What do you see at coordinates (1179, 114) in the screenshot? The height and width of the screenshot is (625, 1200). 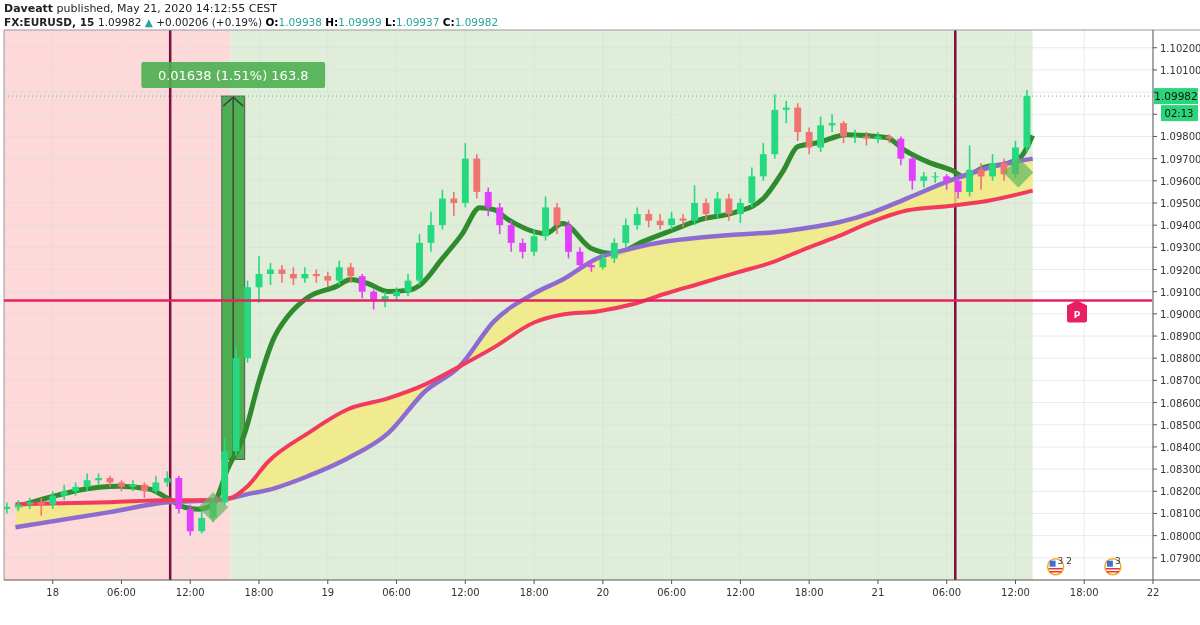 I see `text: 02:13` at bounding box center [1179, 114].